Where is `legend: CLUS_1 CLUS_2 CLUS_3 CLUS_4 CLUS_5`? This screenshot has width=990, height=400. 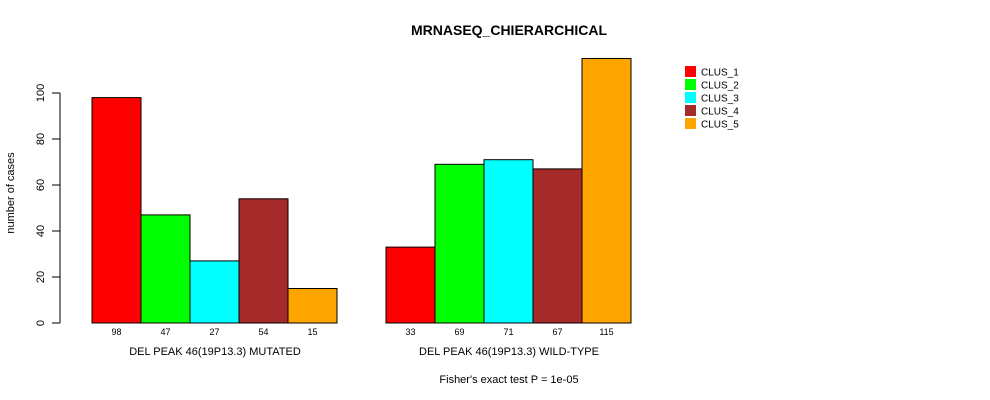 legend: CLUS_1 CLUS_2 CLUS_3 CLUS_4 CLUS_5 is located at coordinates (712, 98).